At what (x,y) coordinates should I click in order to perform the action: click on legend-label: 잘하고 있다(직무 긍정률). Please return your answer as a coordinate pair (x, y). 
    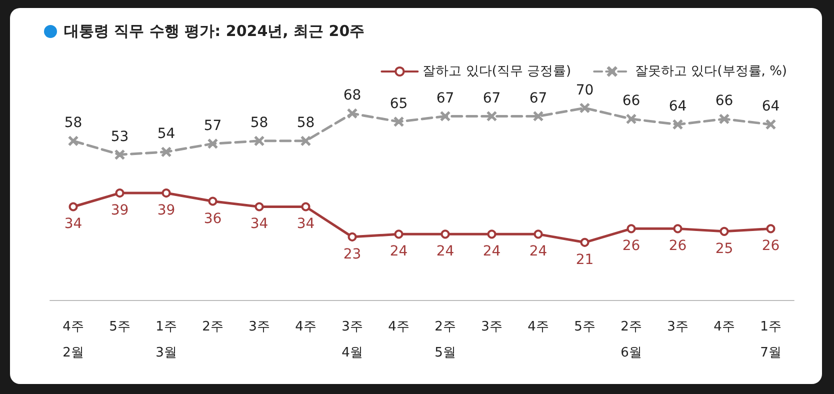
    Looking at the image, I should click on (497, 71).